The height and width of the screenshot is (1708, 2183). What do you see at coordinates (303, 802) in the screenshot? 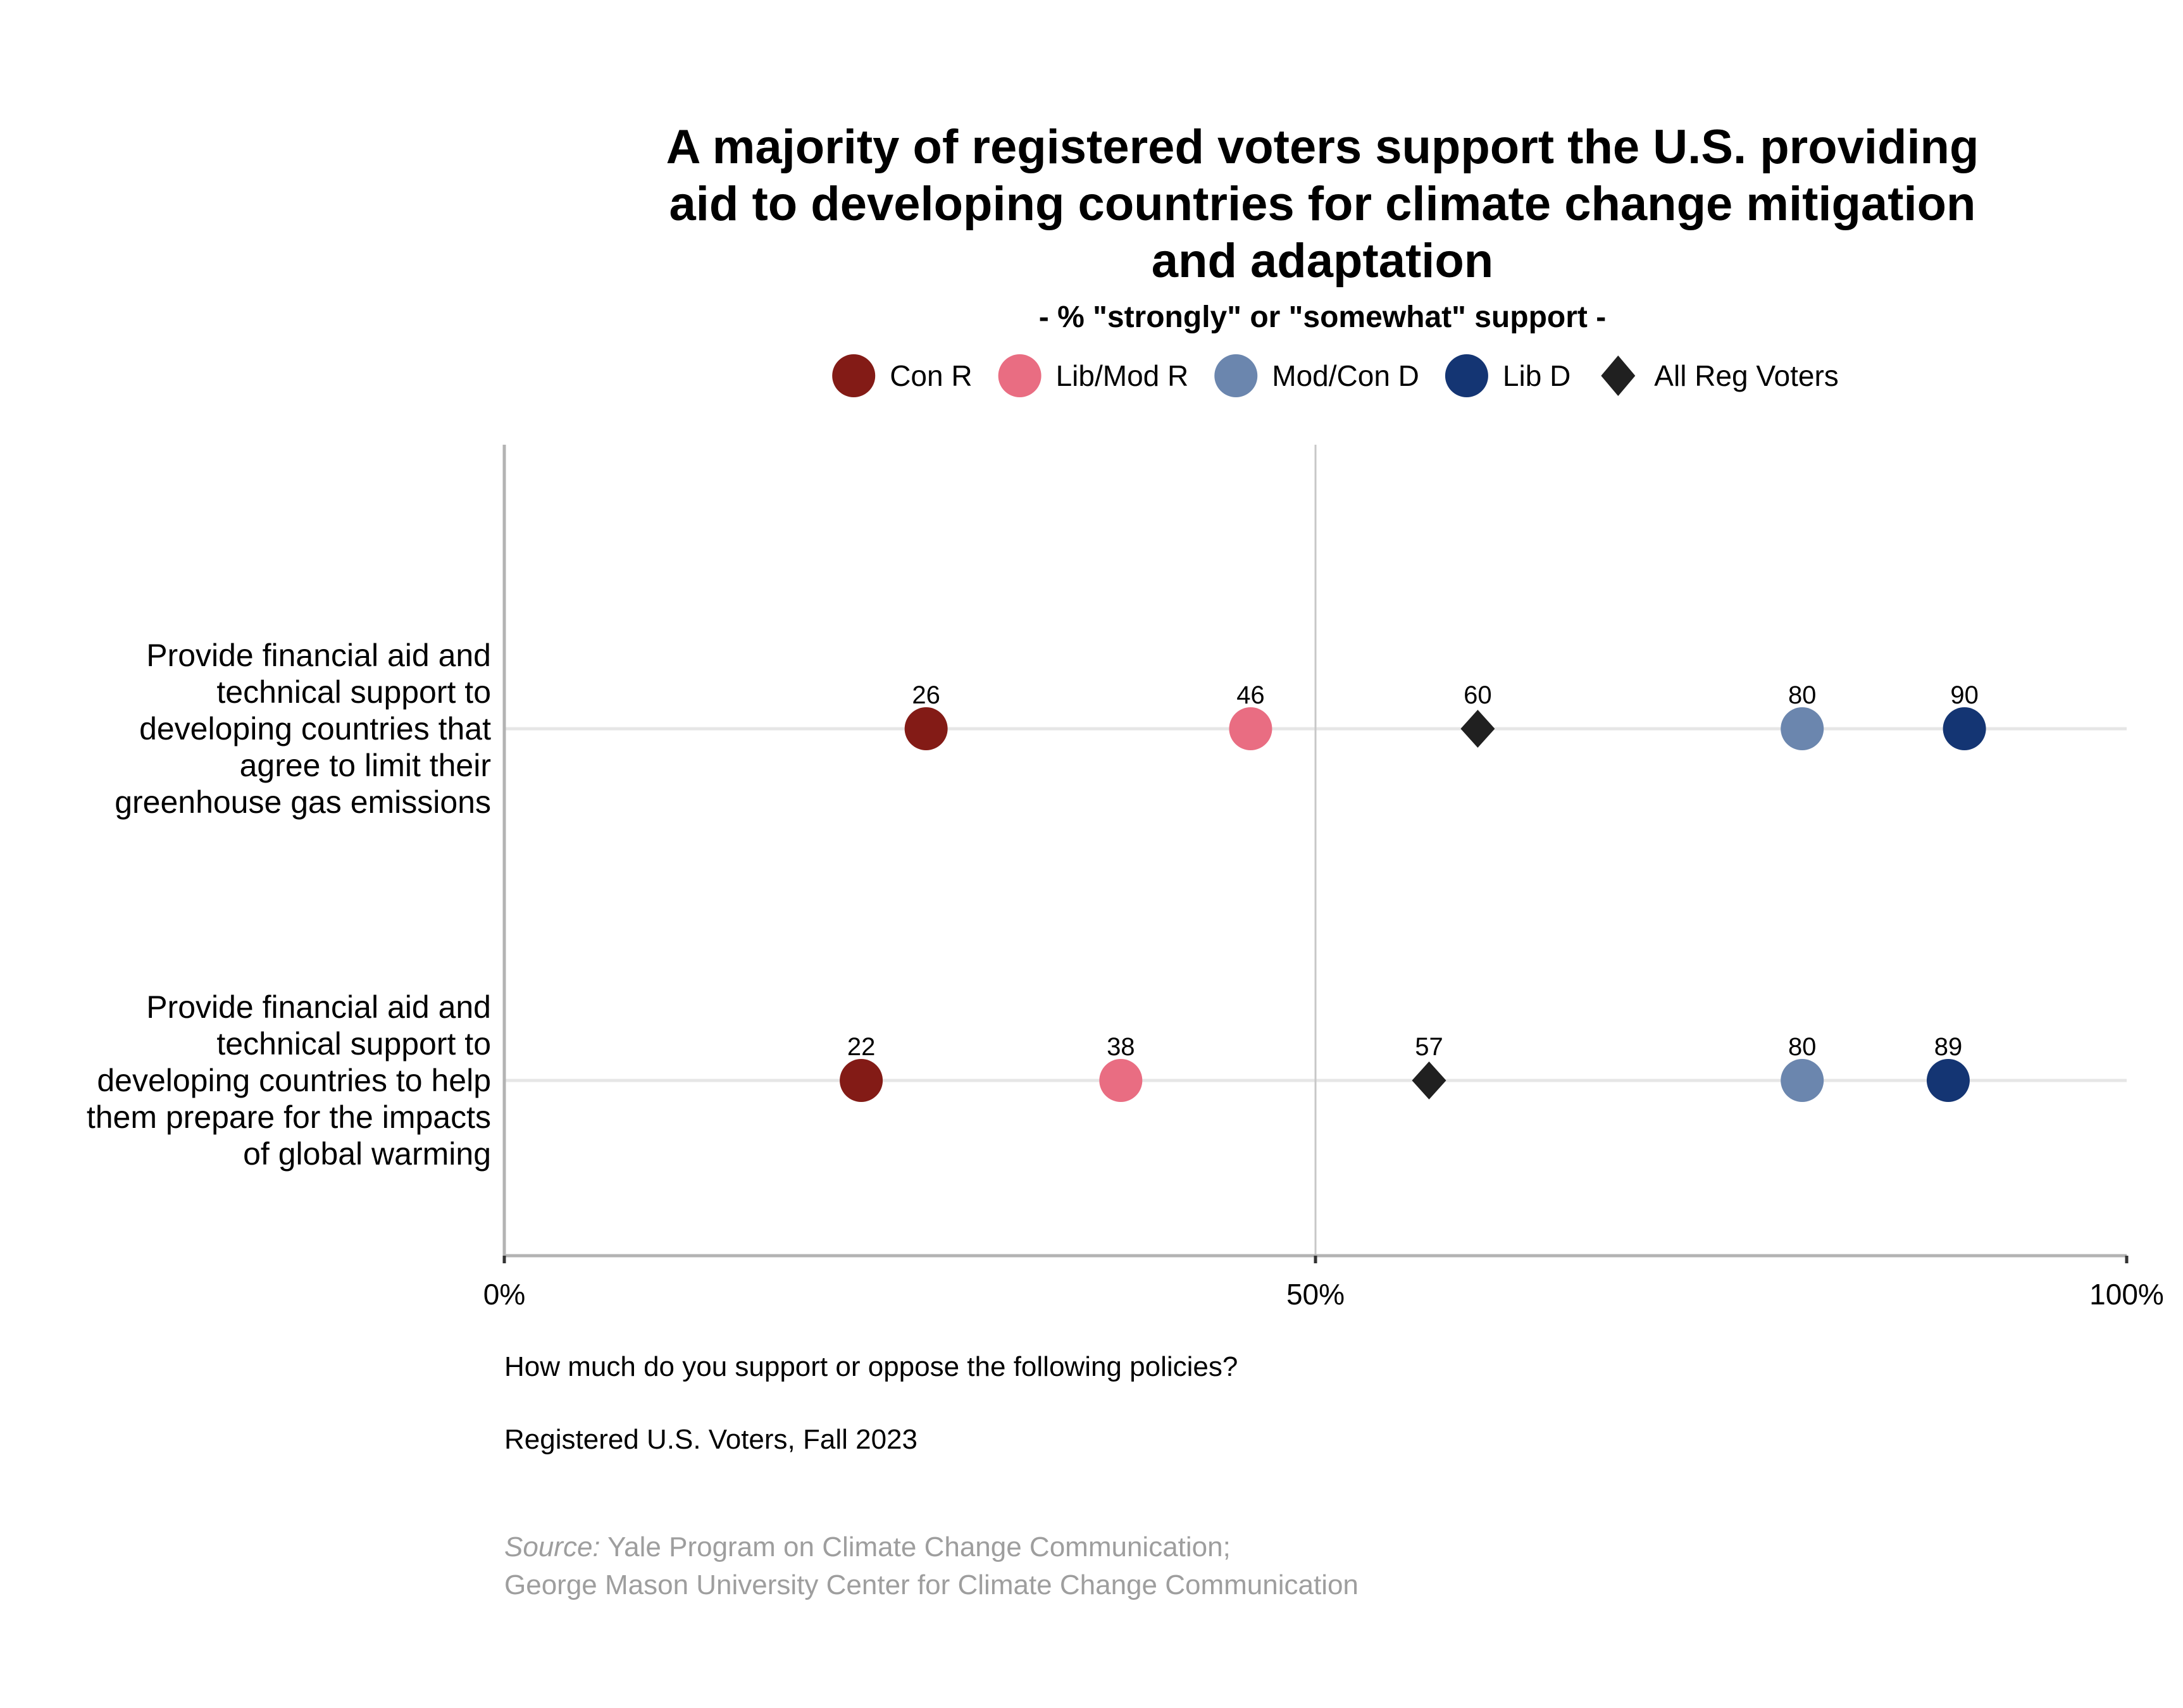
I see `category-label-line: greenhouse gas emissions` at bounding box center [303, 802].